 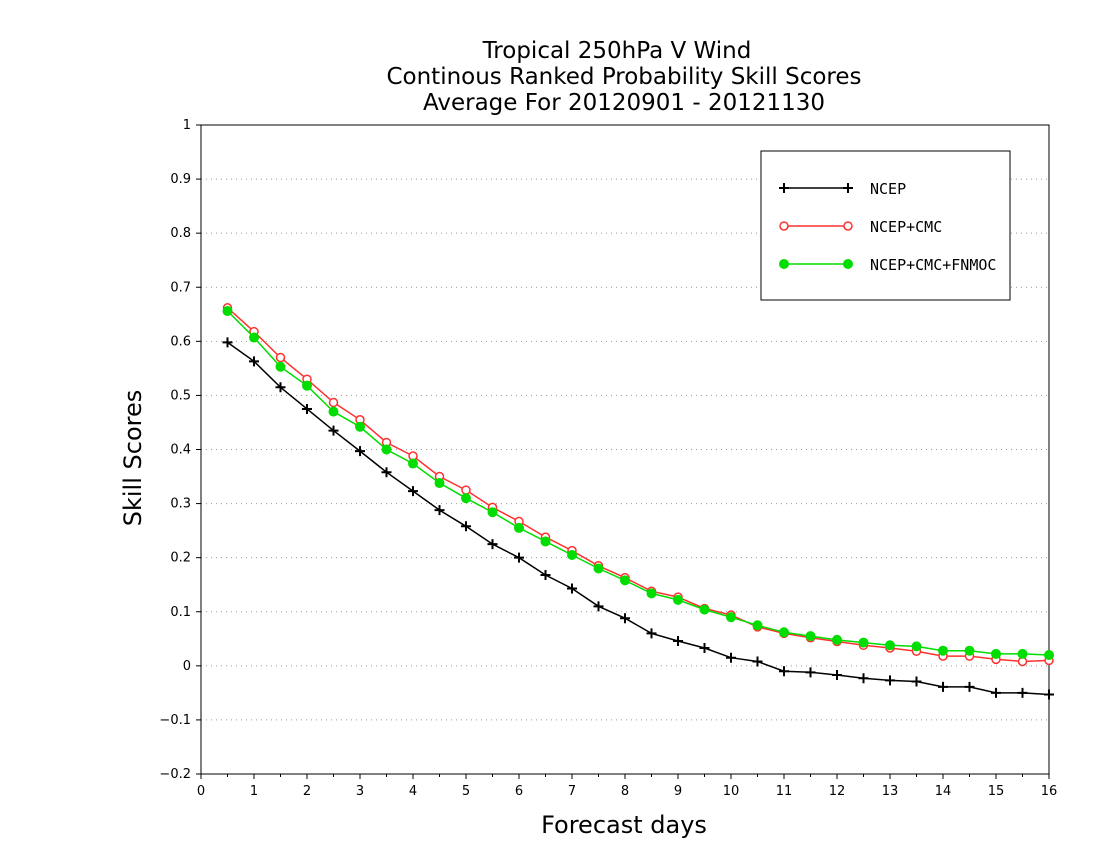 I want to click on y-tick-label: 0.4, so click(x=180, y=450).